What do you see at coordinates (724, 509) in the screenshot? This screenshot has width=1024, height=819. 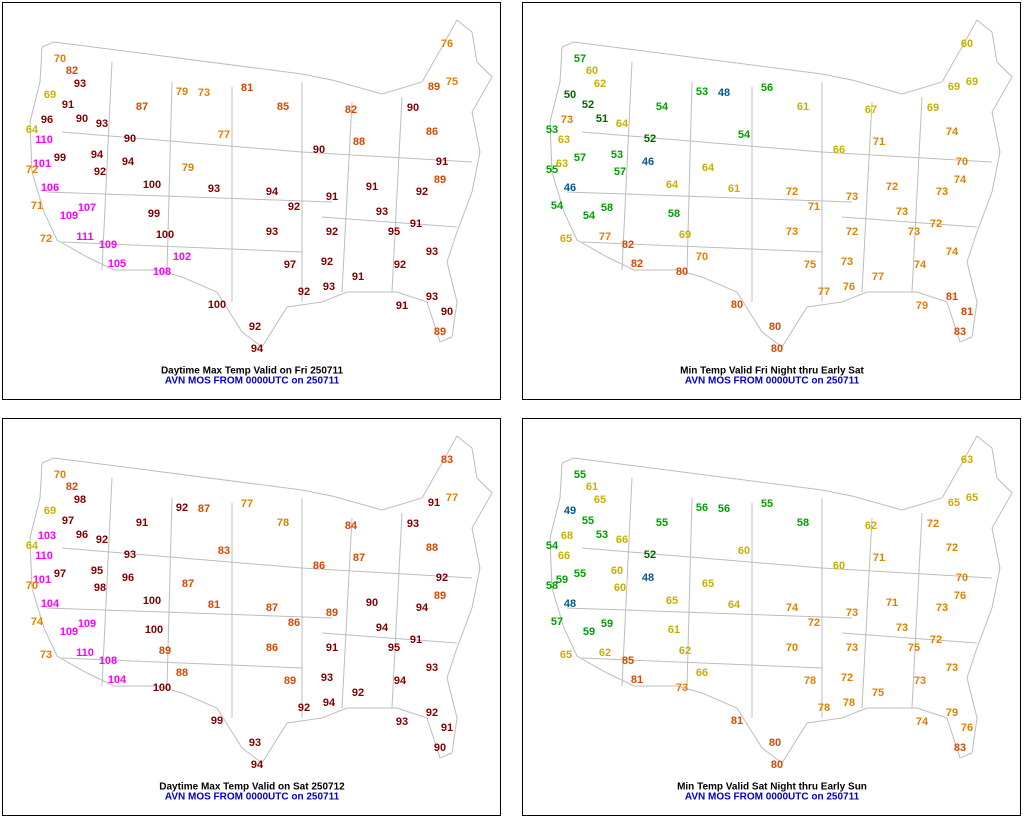 I see `station-temp: 56` at bounding box center [724, 509].